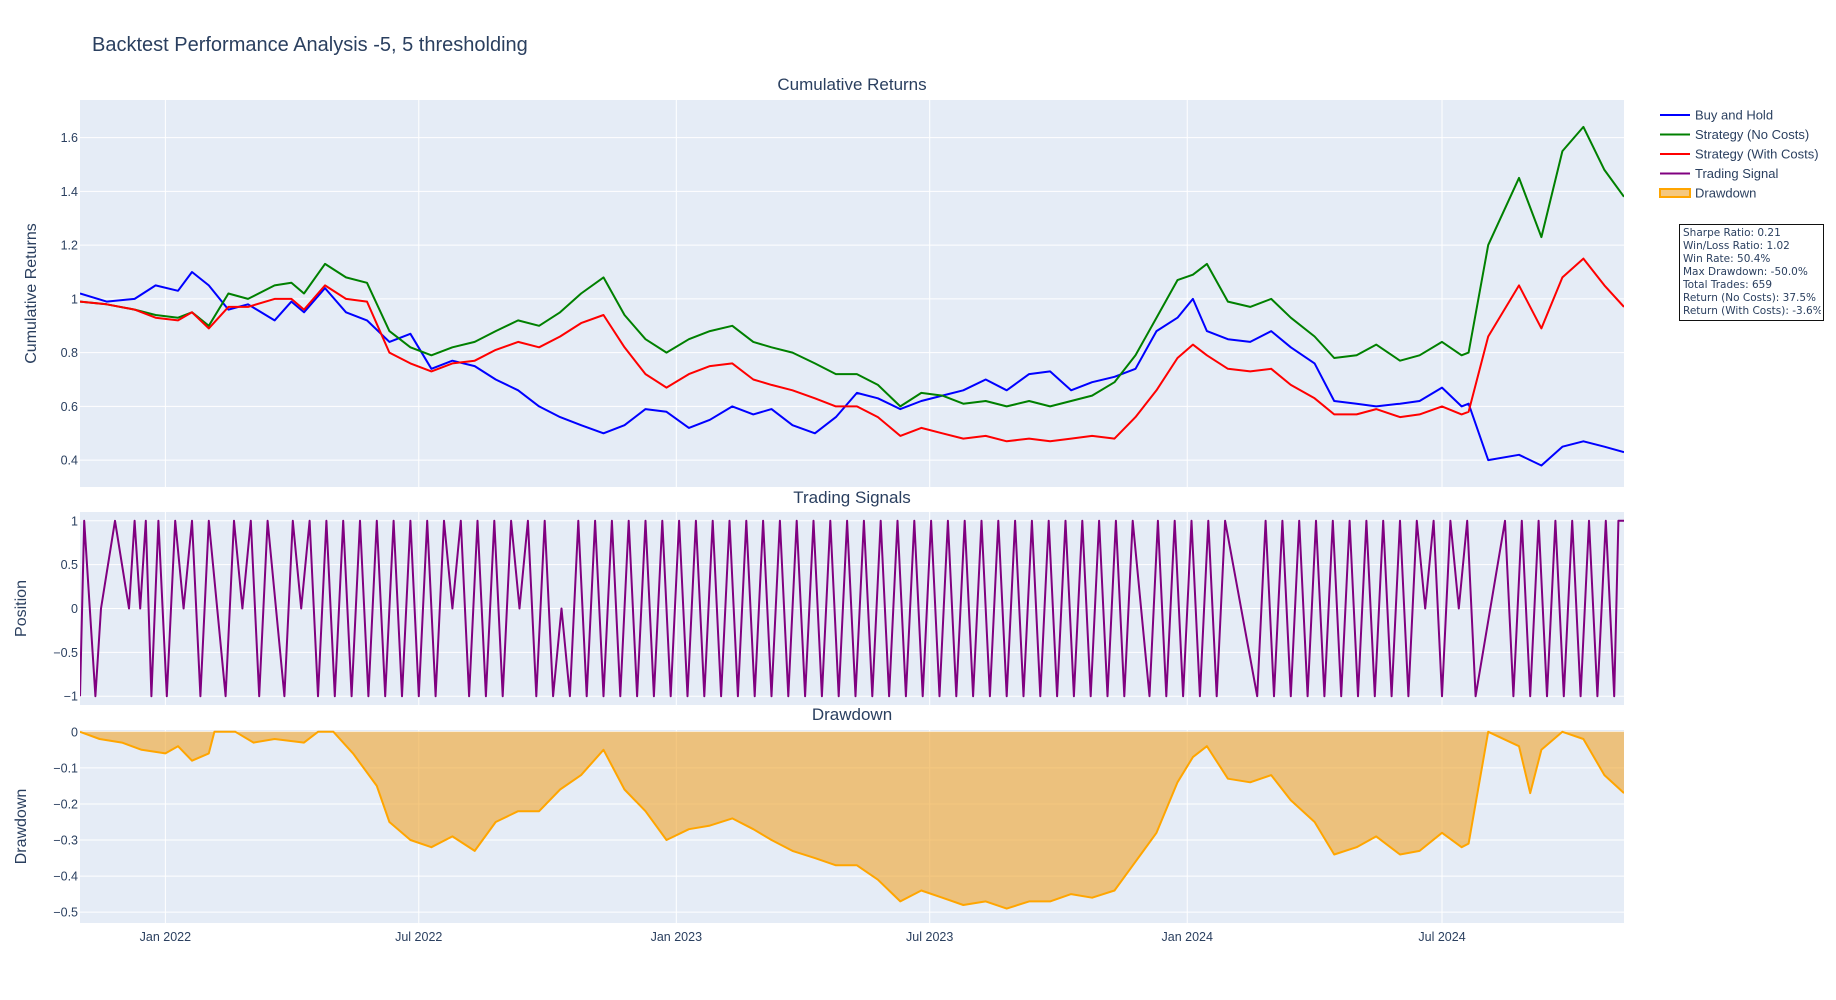 The width and height of the screenshot is (1836, 1000). What do you see at coordinates (1736, 173) in the screenshot?
I see `legend-label: Trading Signal` at bounding box center [1736, 173].